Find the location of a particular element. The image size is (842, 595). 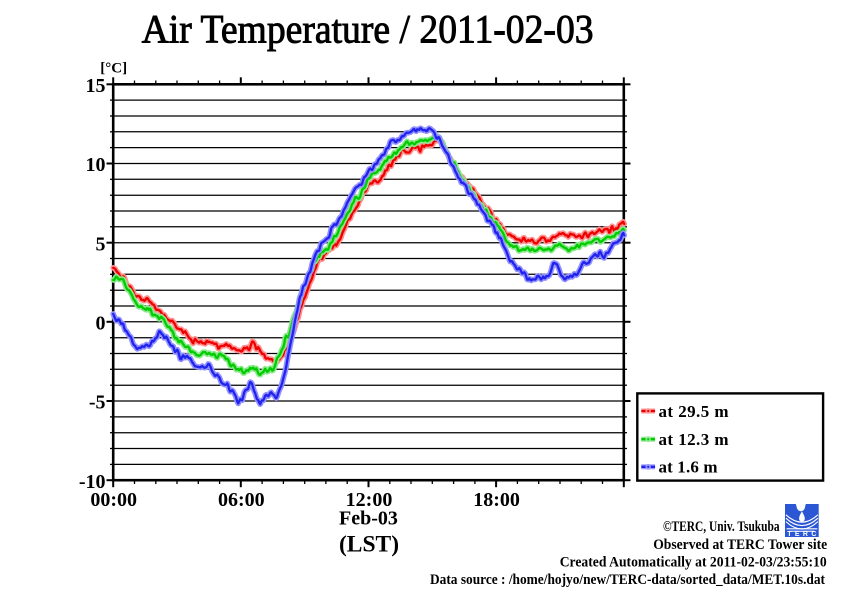

svg-text: at 1.6 m is located at coordinates (688, 467).